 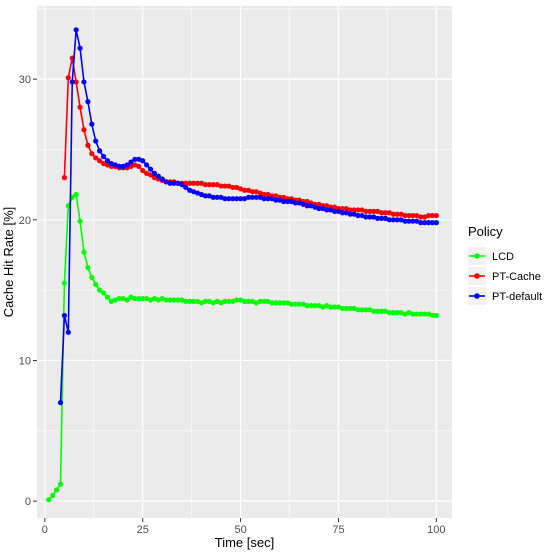 I want to click on y-tick-label: 20, so click(x=25, y=221).